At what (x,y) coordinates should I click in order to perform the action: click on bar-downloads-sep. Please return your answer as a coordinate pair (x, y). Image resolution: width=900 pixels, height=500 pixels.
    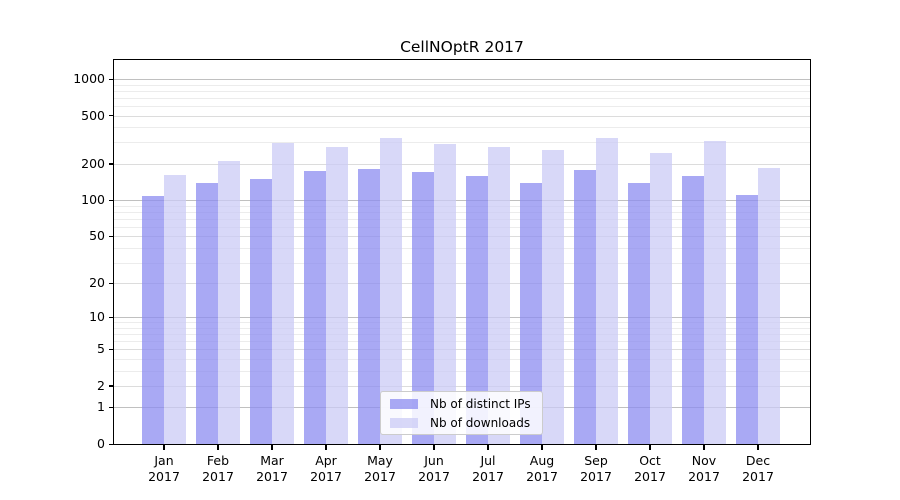
    Looking at the image, I should click on (607, 290).